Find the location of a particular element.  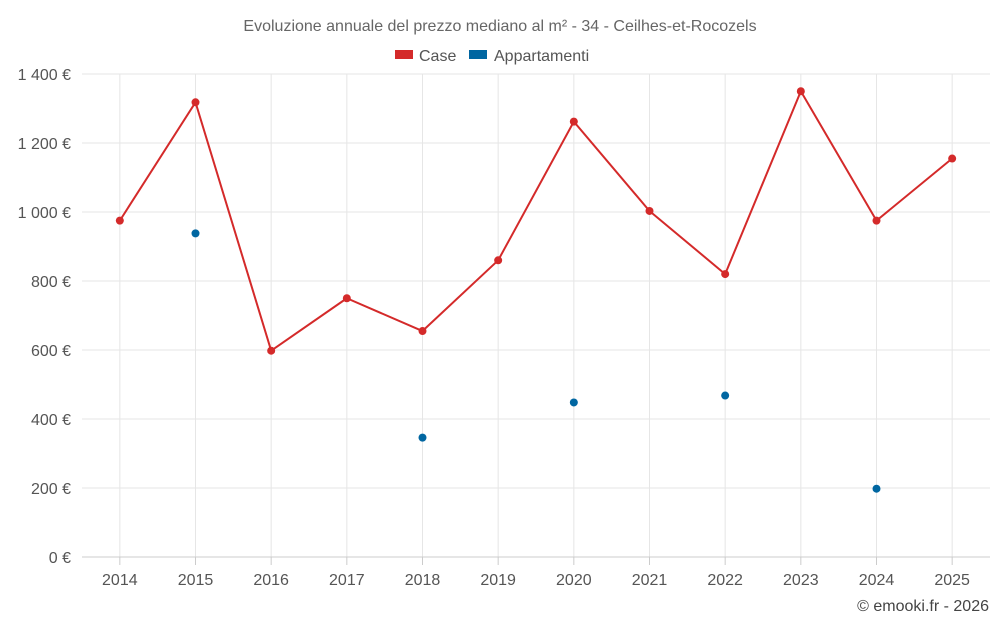

point-case-2025 is located at coordinates (952, 158).